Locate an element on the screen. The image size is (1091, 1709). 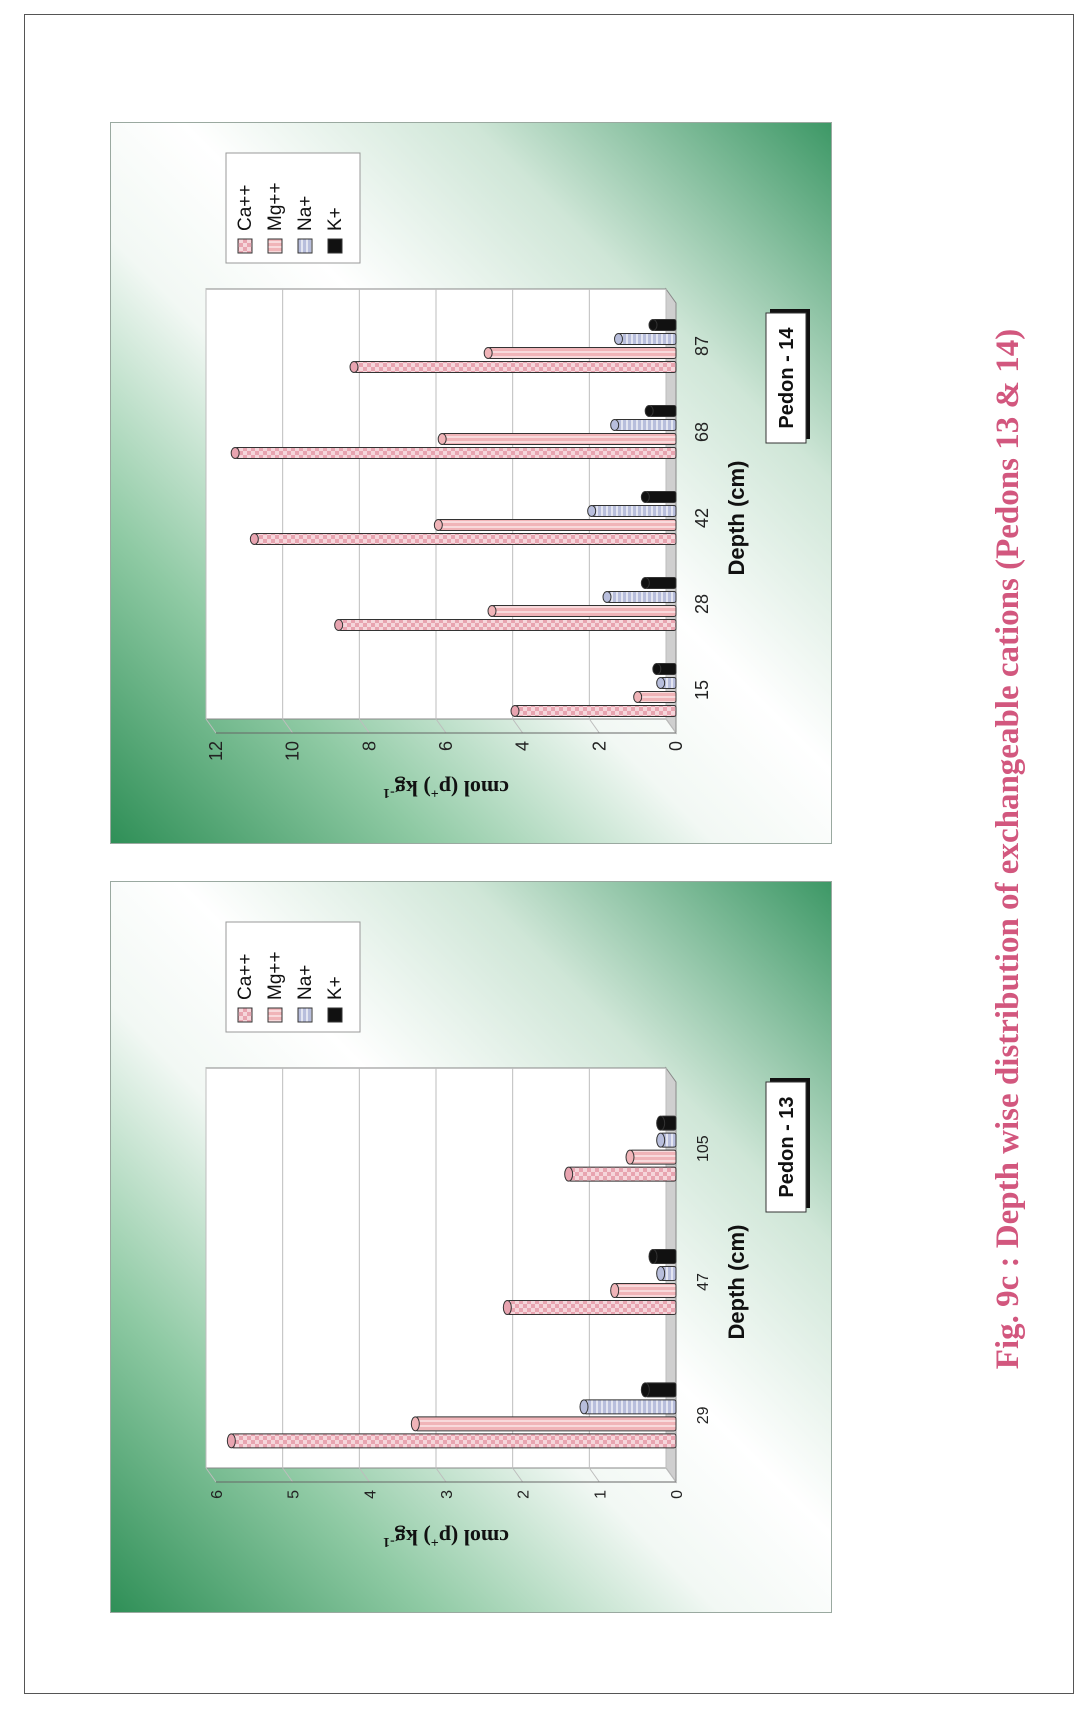
y-tick-label: 8 is located at coordinates (369, 746).